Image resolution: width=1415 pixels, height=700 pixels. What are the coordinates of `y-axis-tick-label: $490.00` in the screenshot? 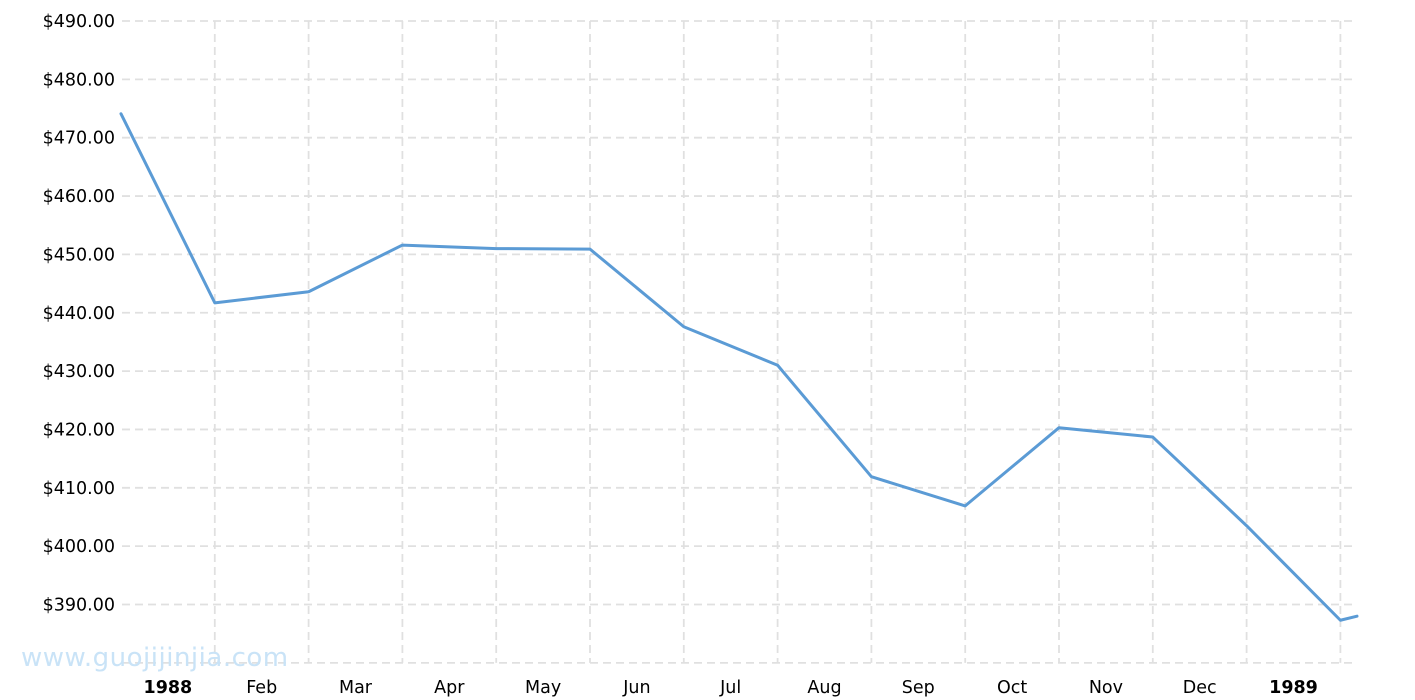 It's located at (79, 22).